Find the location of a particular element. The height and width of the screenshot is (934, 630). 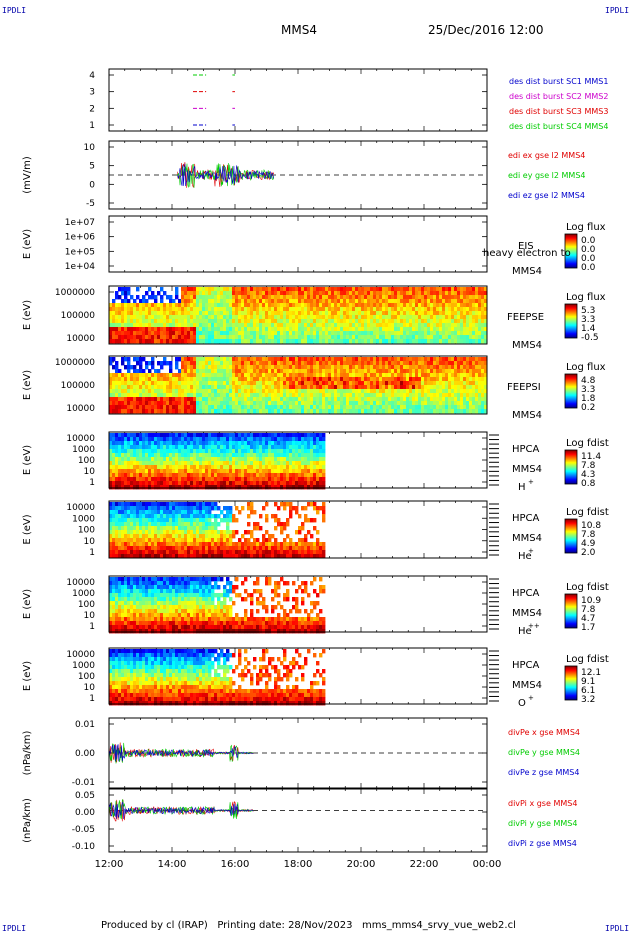

panel-frame is located at coordinates (298, 385).